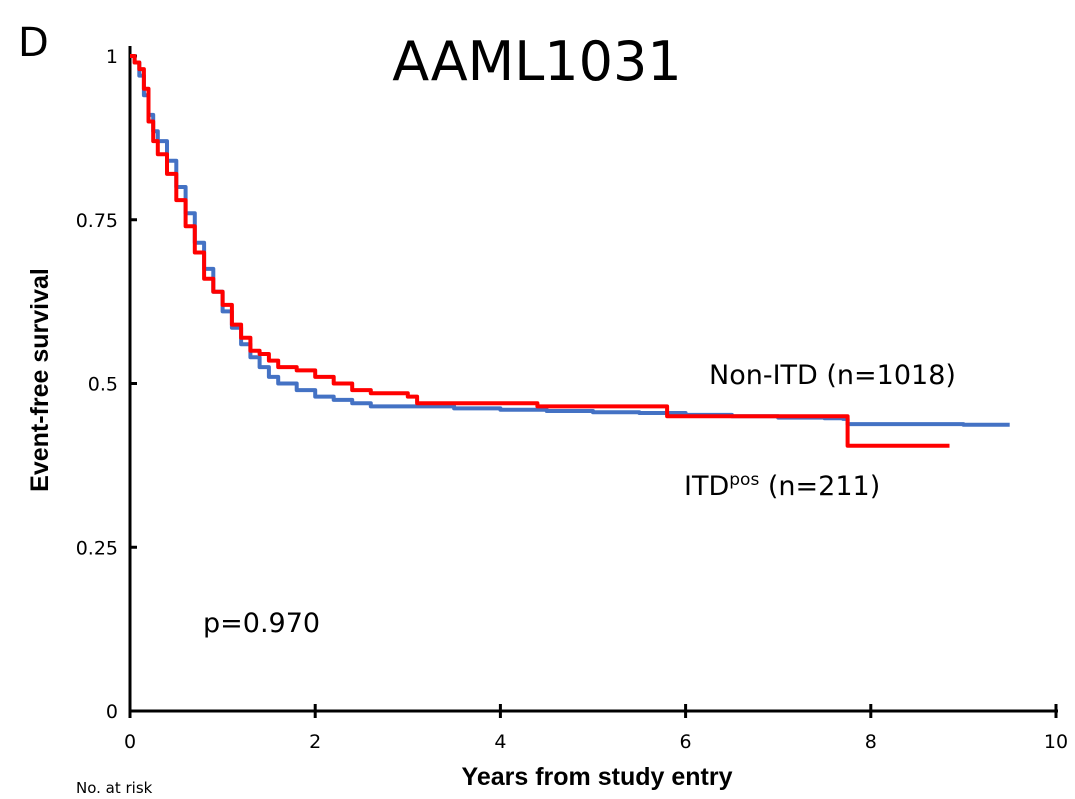  What do you see at coordinates (261, 623) in the screenshot?
I see `p-value-label: p=0.970` at bounding box center [261, 623].